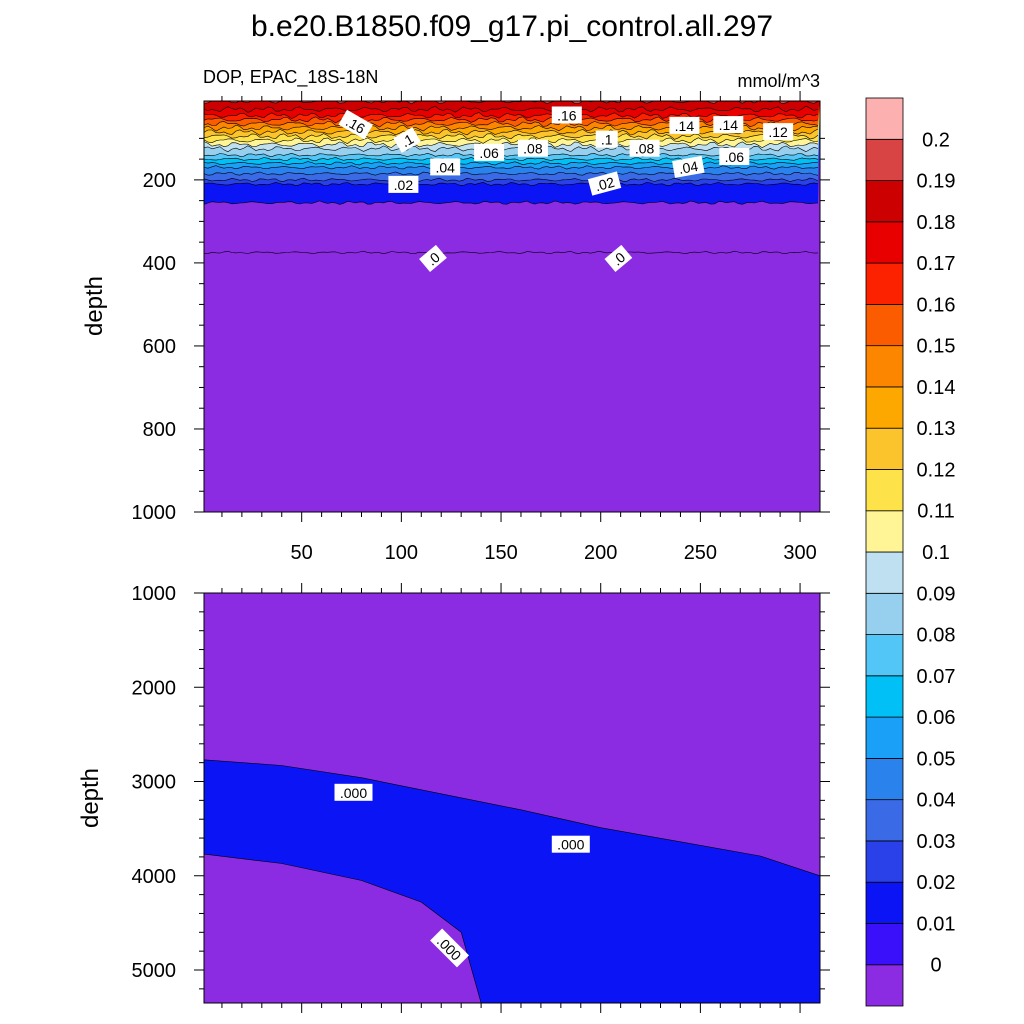 This screenshot has width=1024, height=1024. I want to click on panel1-right-subtitle: mmol/m^3, so click(779, 81).